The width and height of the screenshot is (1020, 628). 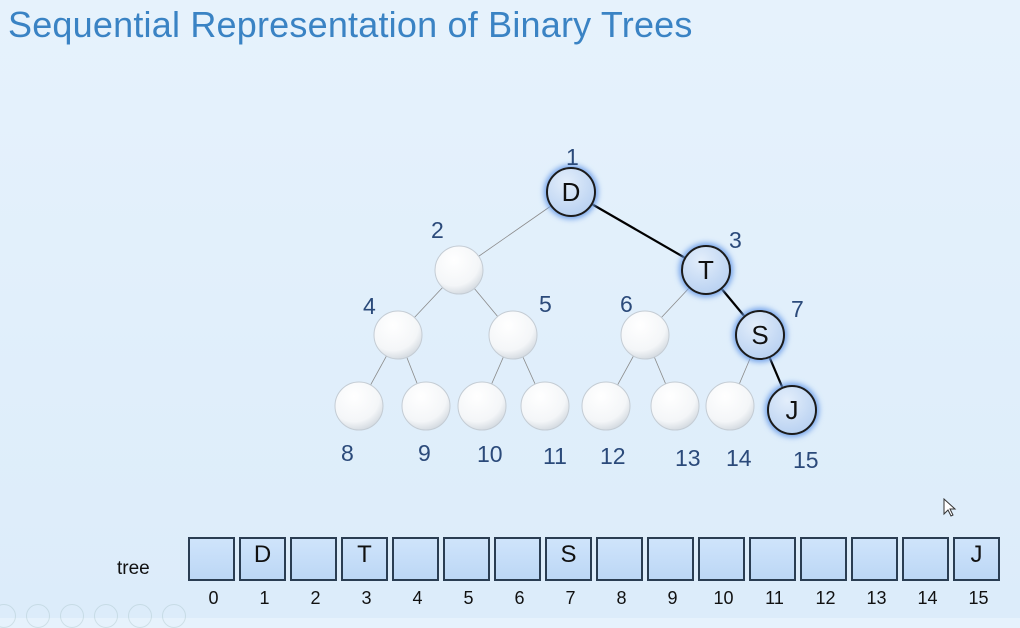 I want to click on array-index-label: 3, so click(x=366, y=598).